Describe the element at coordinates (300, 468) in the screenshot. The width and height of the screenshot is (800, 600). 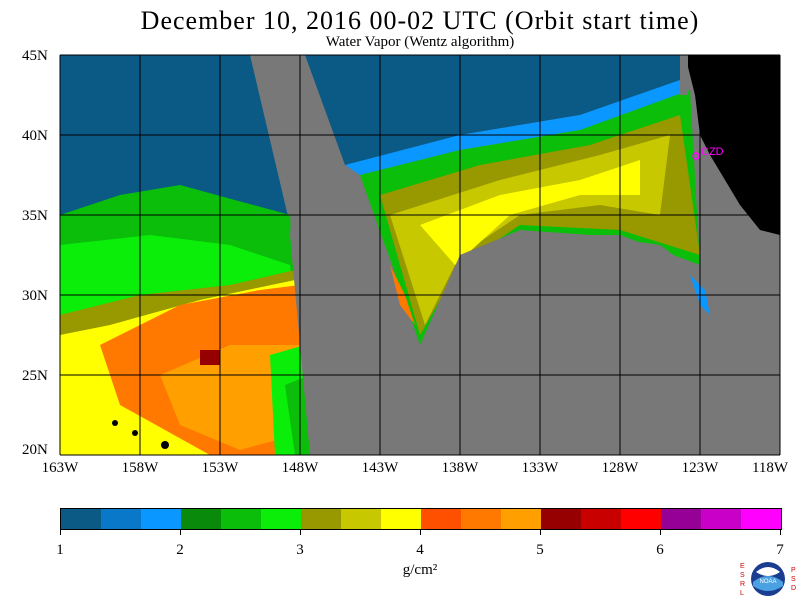
I see `lon-label-148w: 148W` at that location.